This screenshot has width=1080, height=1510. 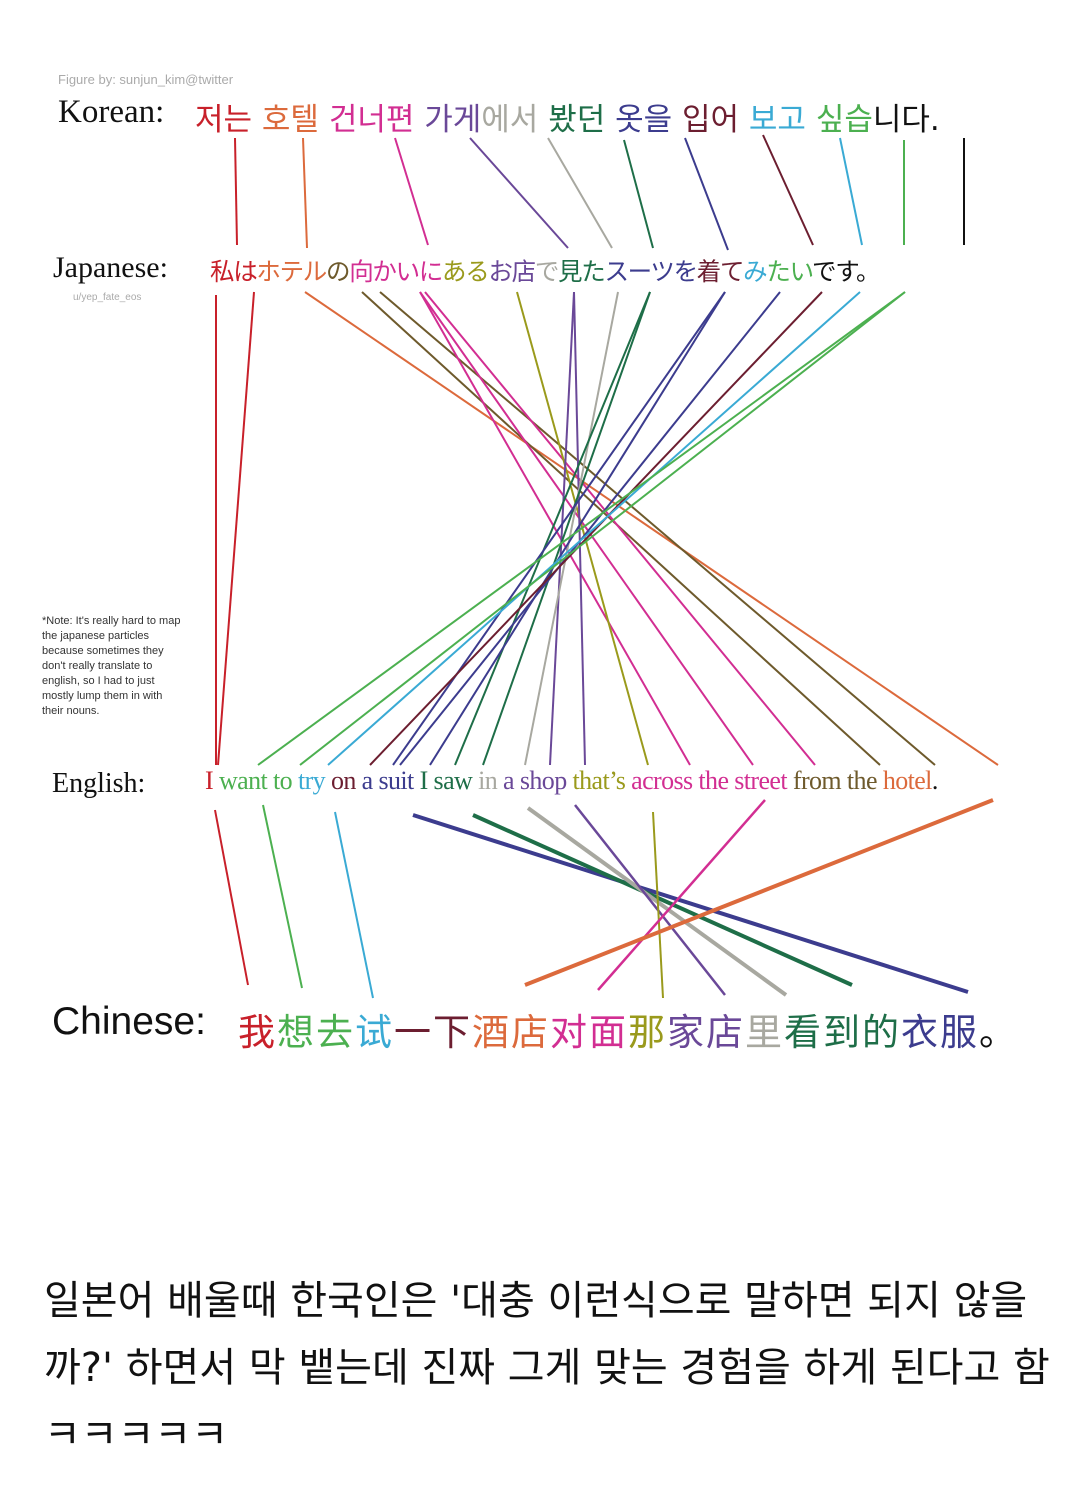 What do you see at coordinates (835, 780) in the screenshot?
I see `english-segment: from the` at bounding box center [835, 780].